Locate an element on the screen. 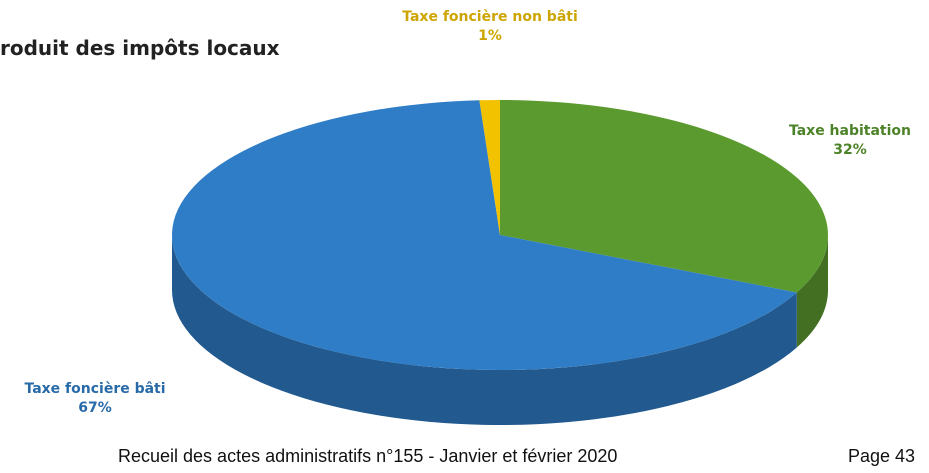 This screenshot has height=473, width=929. page-number: Page 43 is located at coordinates (882, 456).